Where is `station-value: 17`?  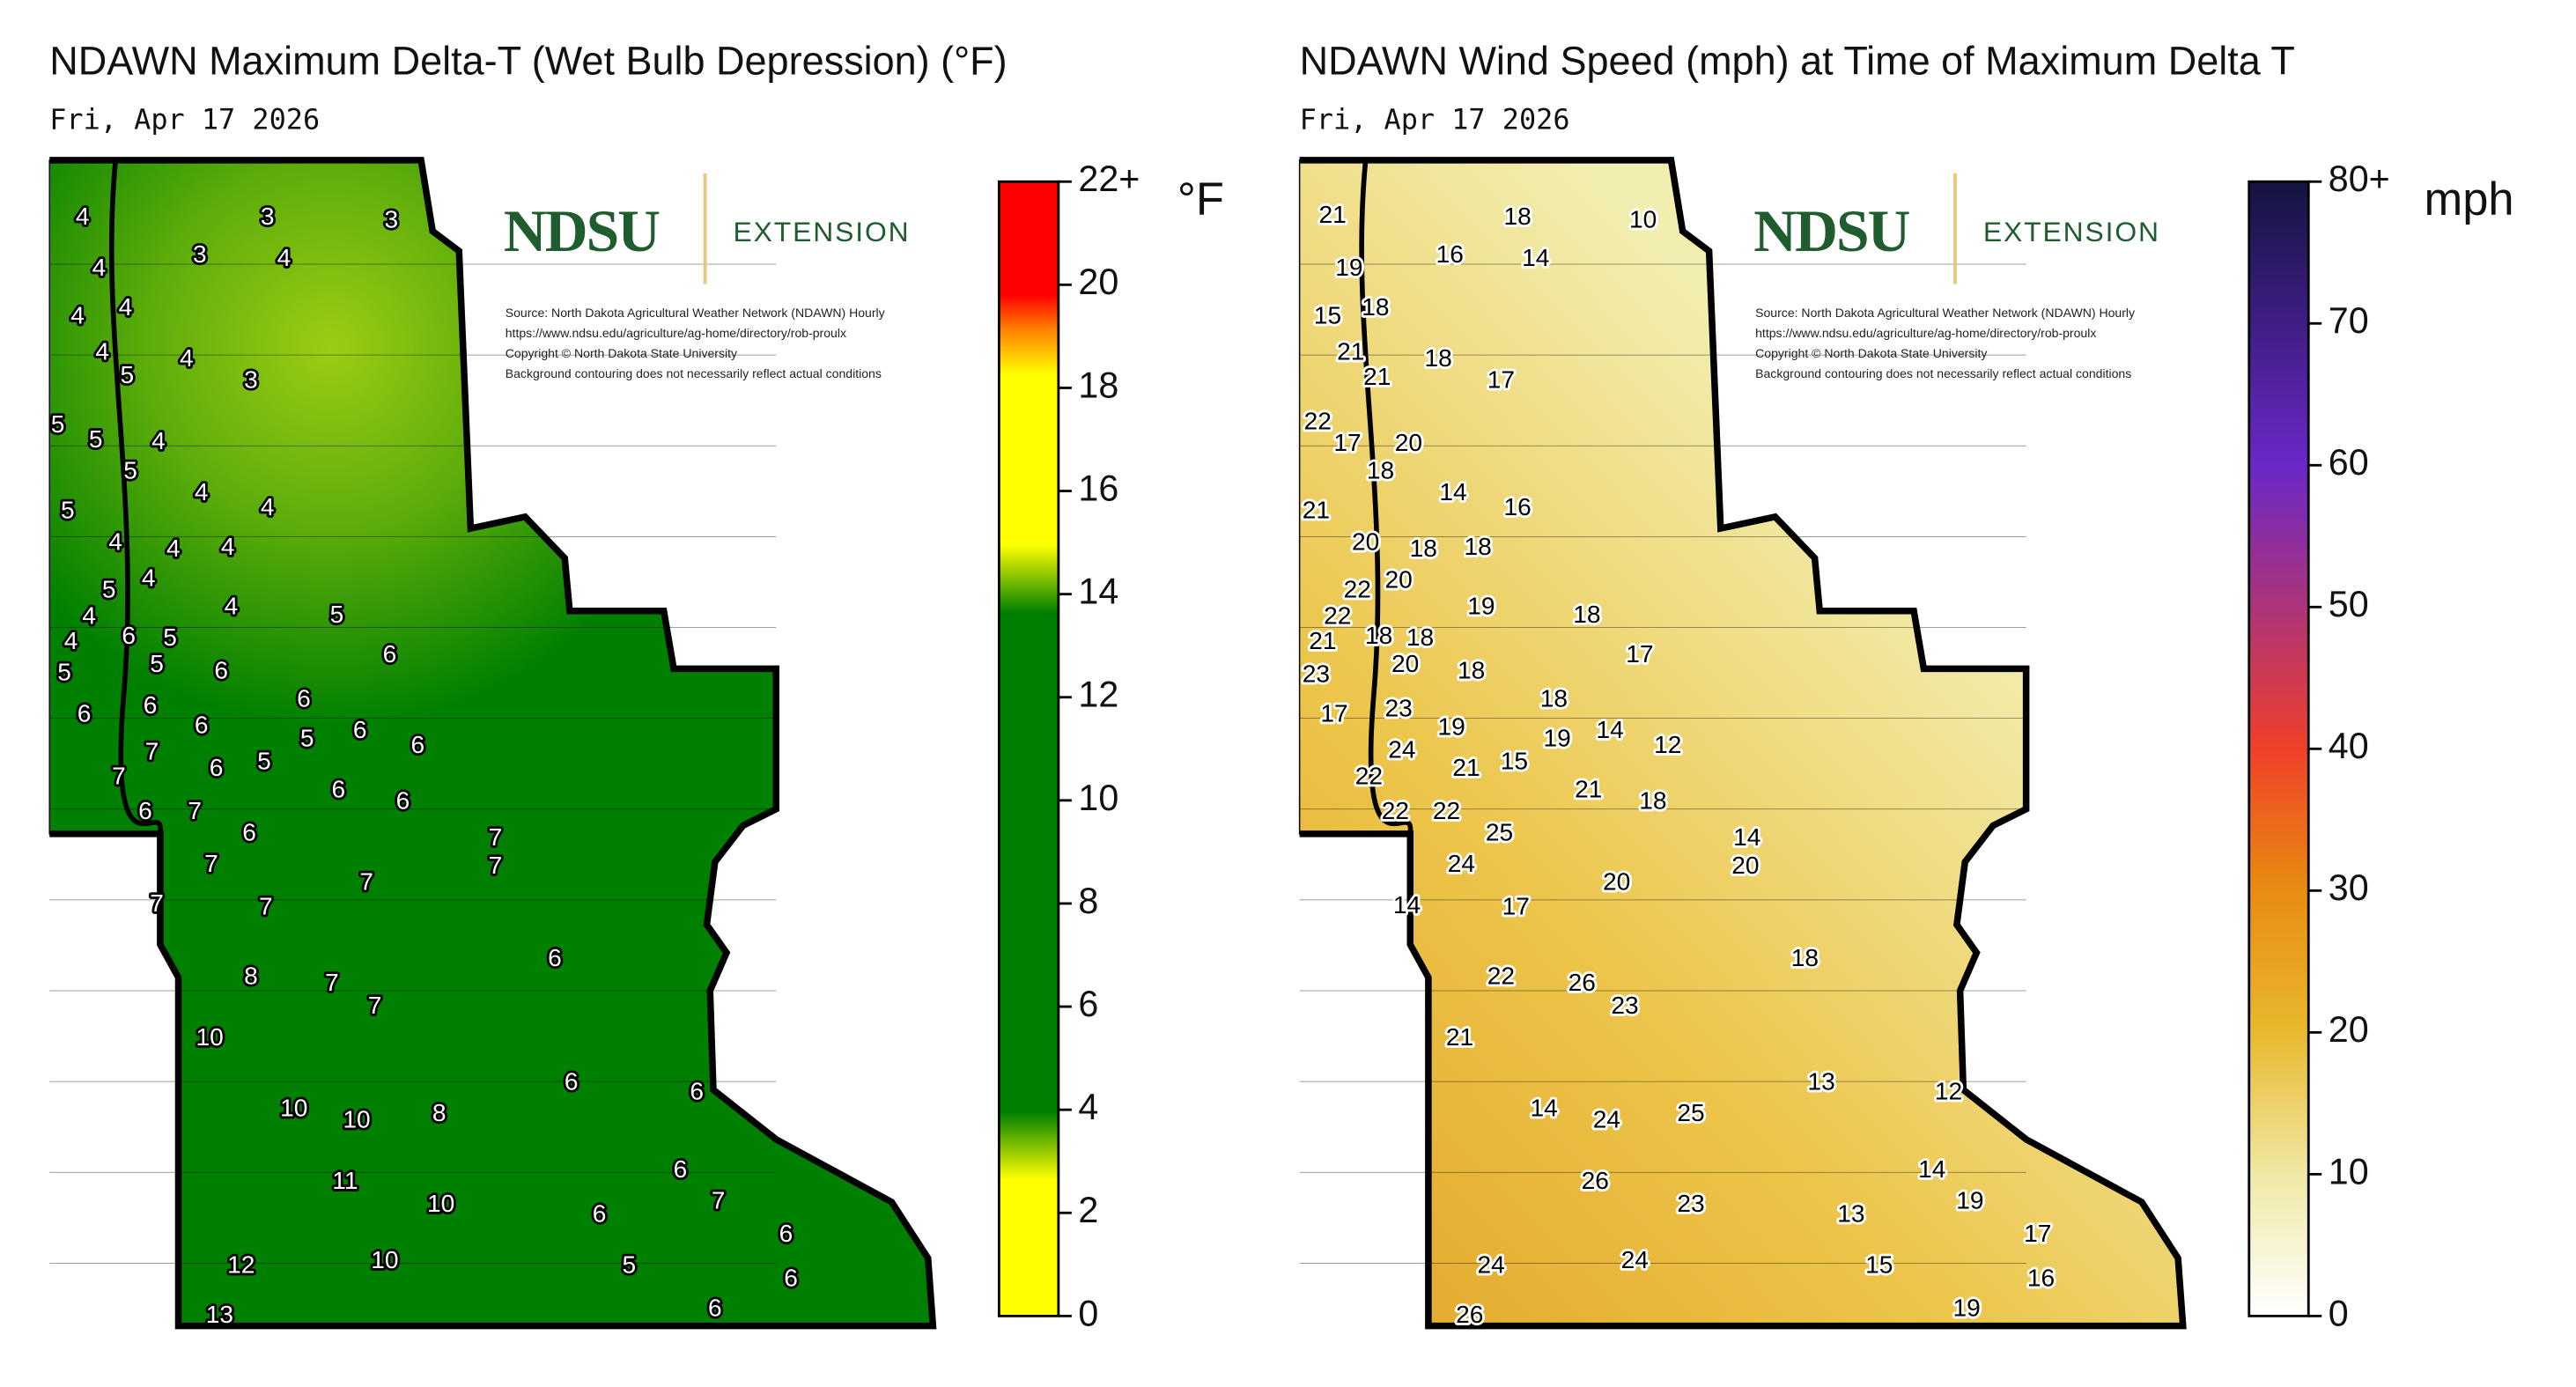 station-value: 17 is located at coordinates (2037, 1233).